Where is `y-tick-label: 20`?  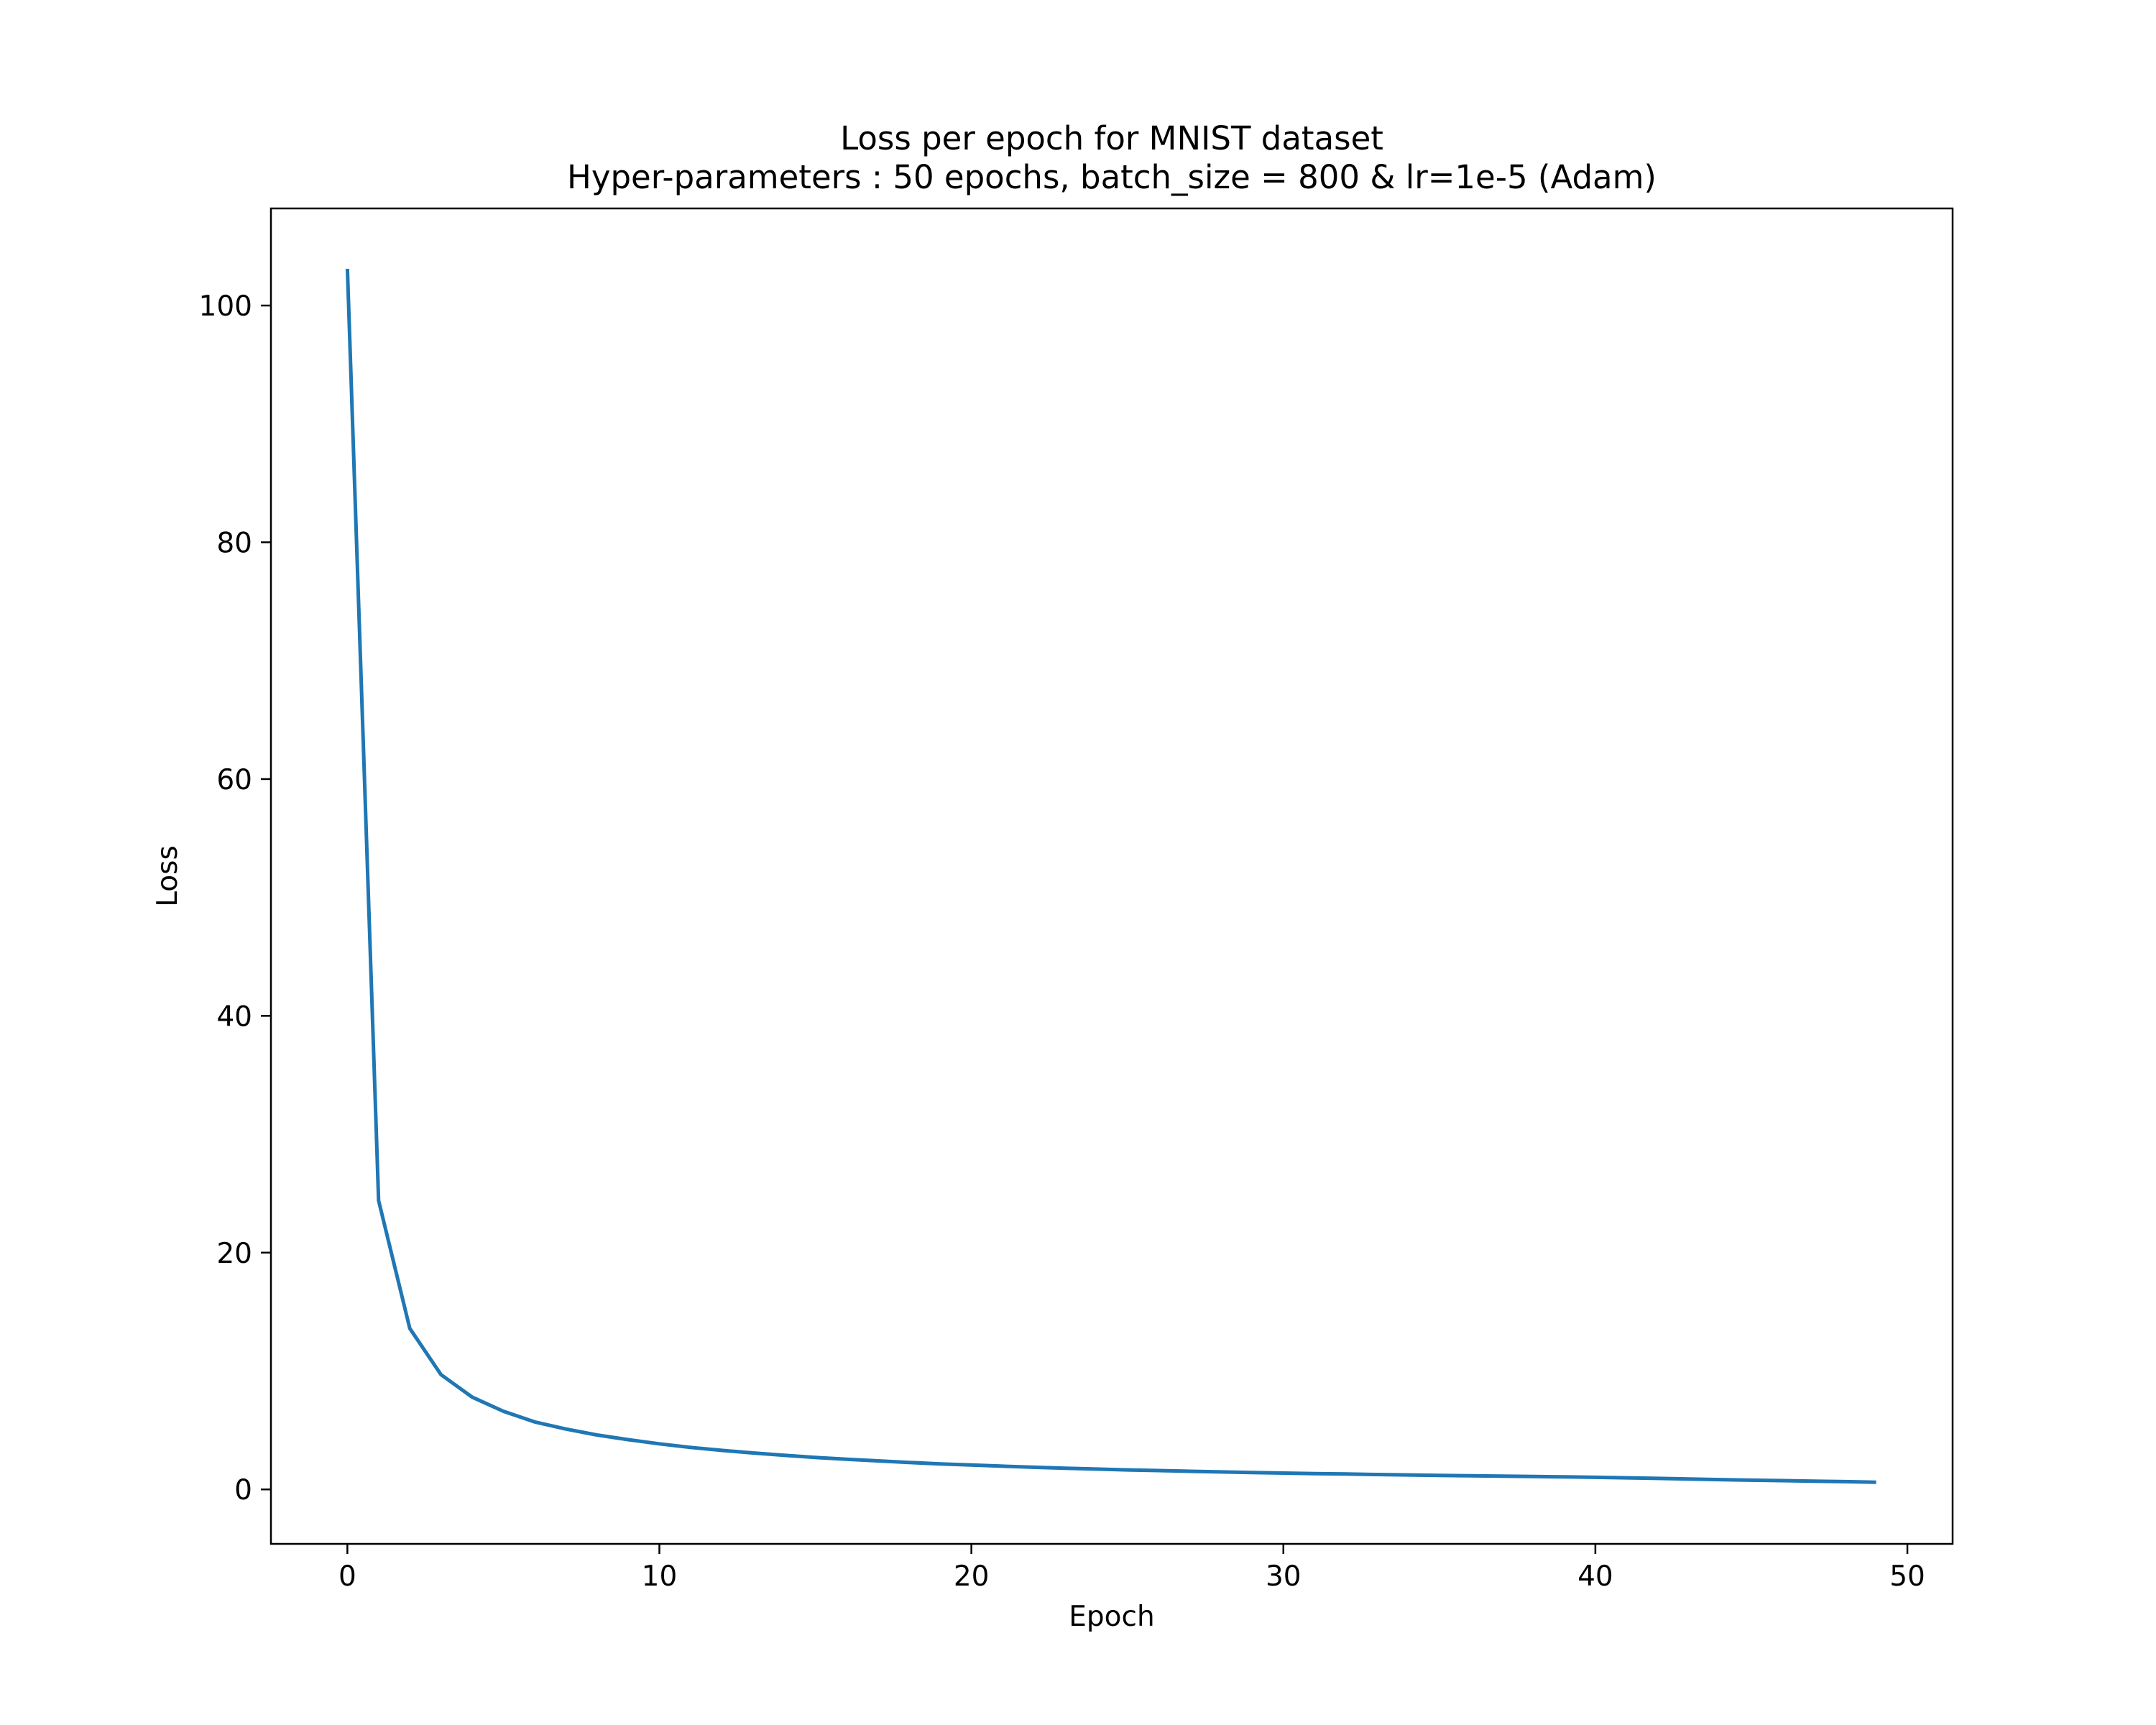 y-tick-label: 20 is located at coordinates (234, 1254).